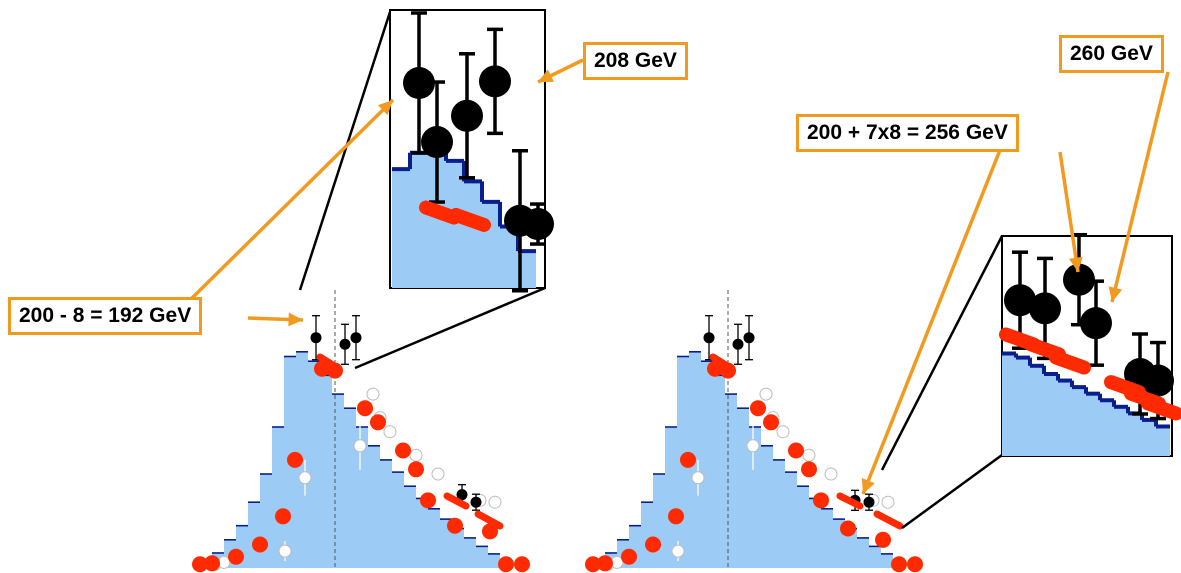  I want to click on label-208-gev: 208 GeV, so click(635, 61).